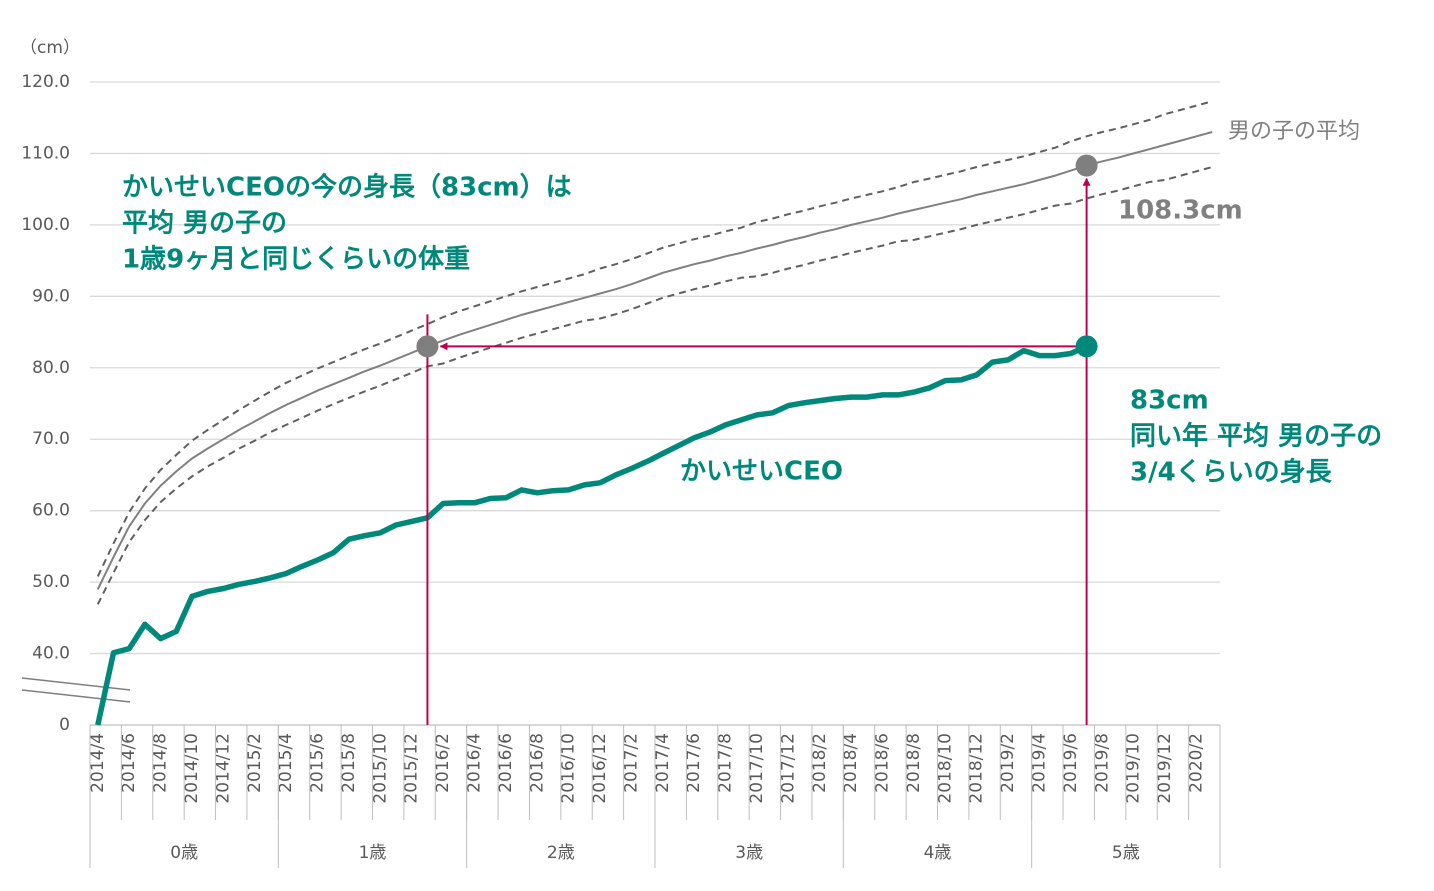  I want to click on group-label: 4歳, so click(938, 853).